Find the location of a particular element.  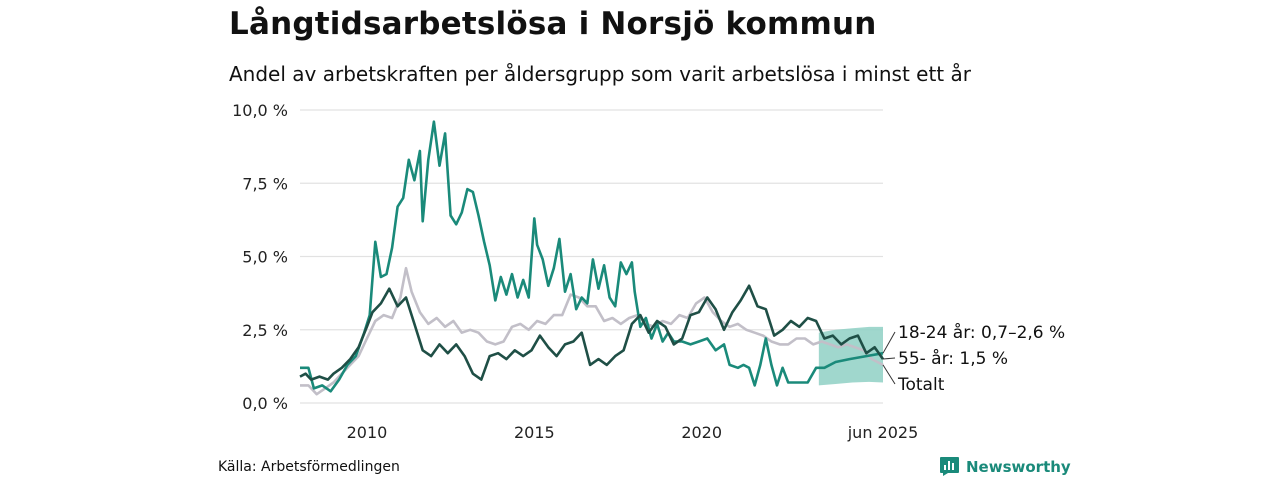

end-label: 55- år: 1,5 % is located at coordinates (953, 358).